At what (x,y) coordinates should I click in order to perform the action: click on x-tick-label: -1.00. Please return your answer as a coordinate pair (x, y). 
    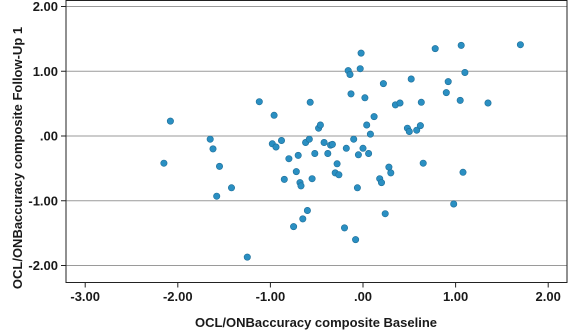
    Looking at the image, I should click on (271, 296).